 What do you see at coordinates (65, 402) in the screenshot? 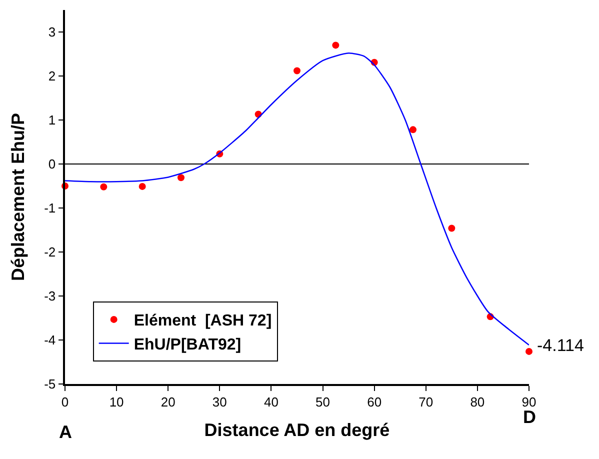
I see `x-tick-label: 0` at bounding box center [65, 402].